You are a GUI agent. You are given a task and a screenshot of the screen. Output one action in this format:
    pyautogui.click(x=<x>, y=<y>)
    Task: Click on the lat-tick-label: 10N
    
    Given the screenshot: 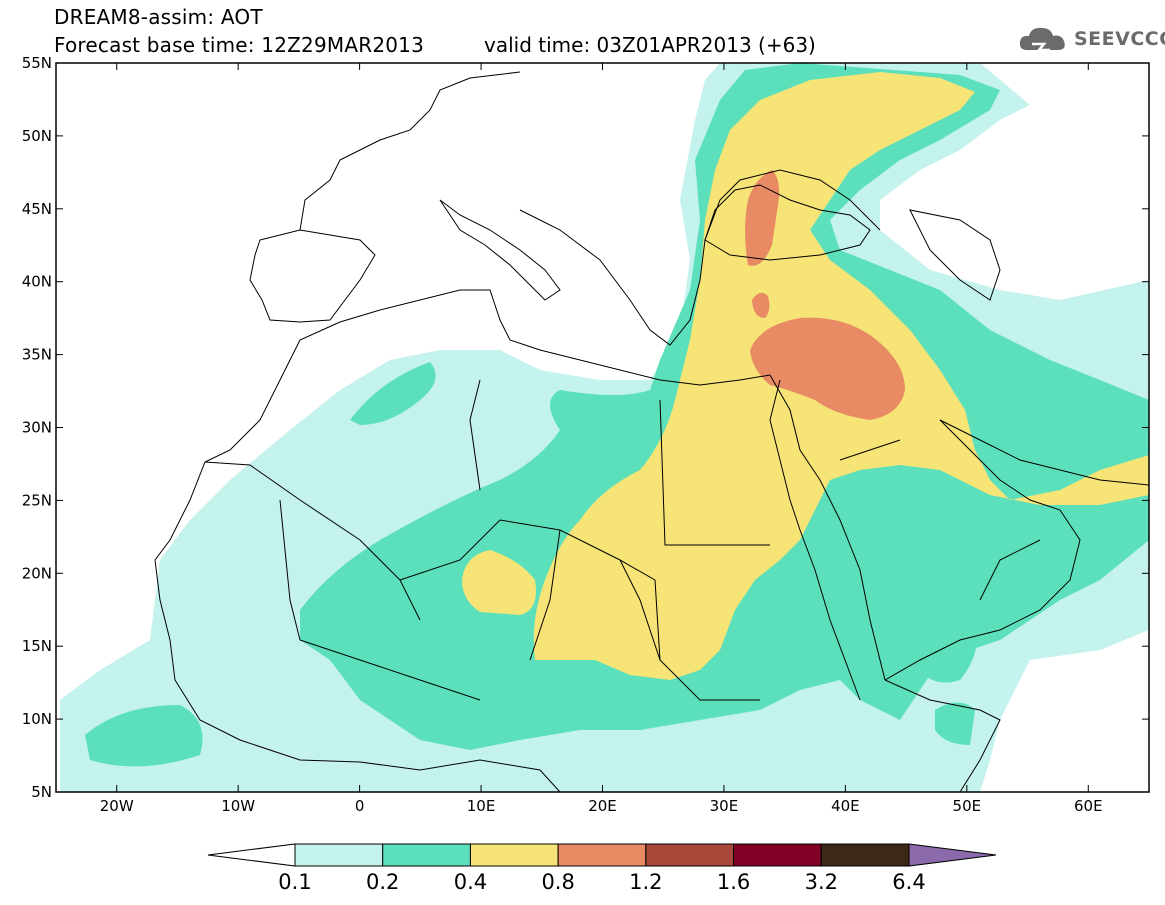 What is the action you would take?
    pyautogui.click(x=37, y=719)
    